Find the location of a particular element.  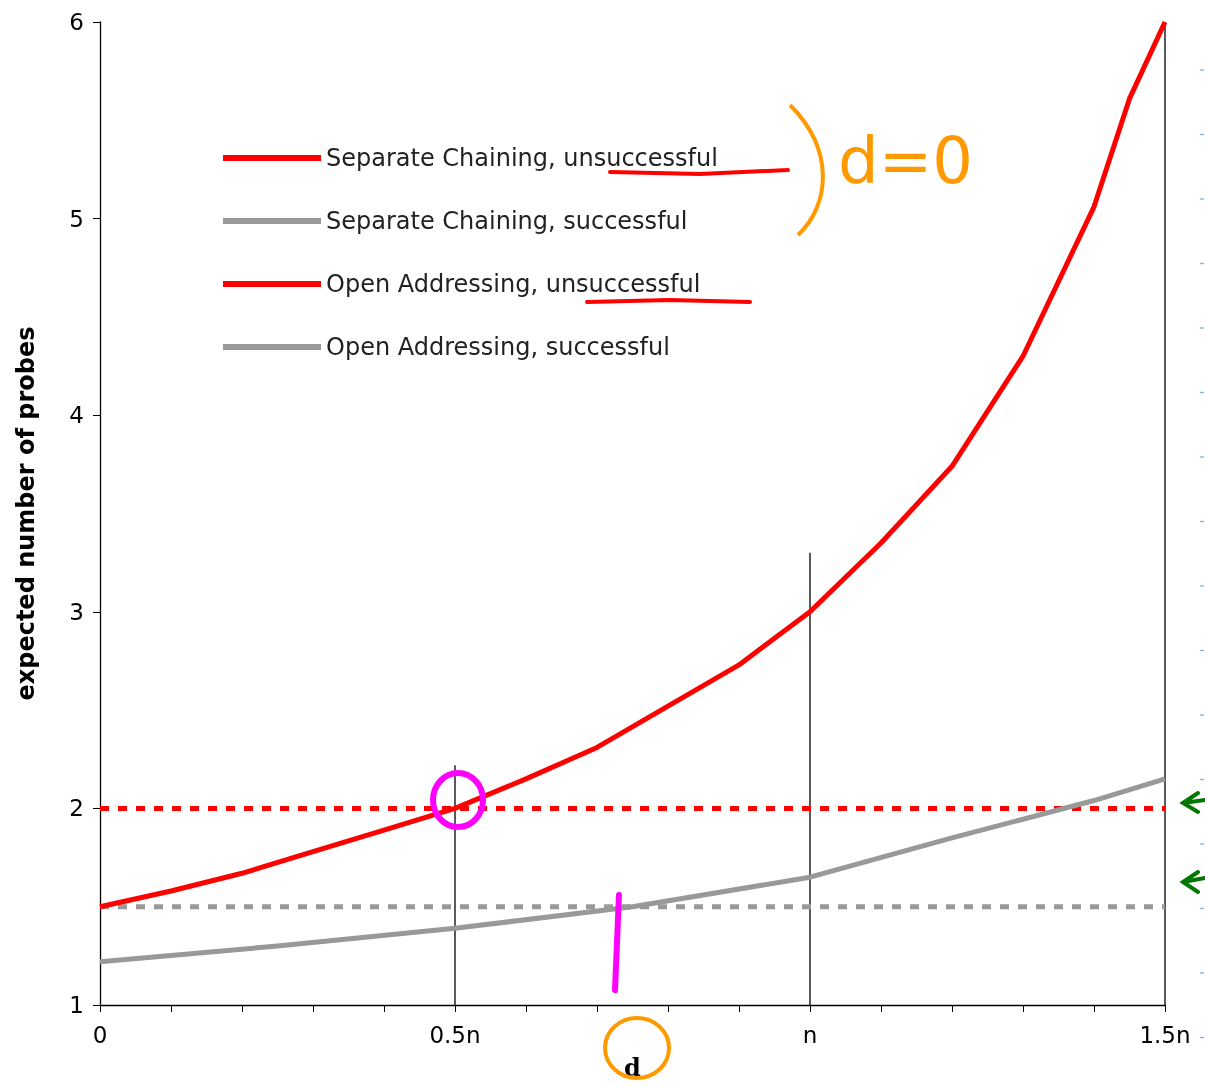

y-tick-label: 3 is located at coordinates (76, 611).